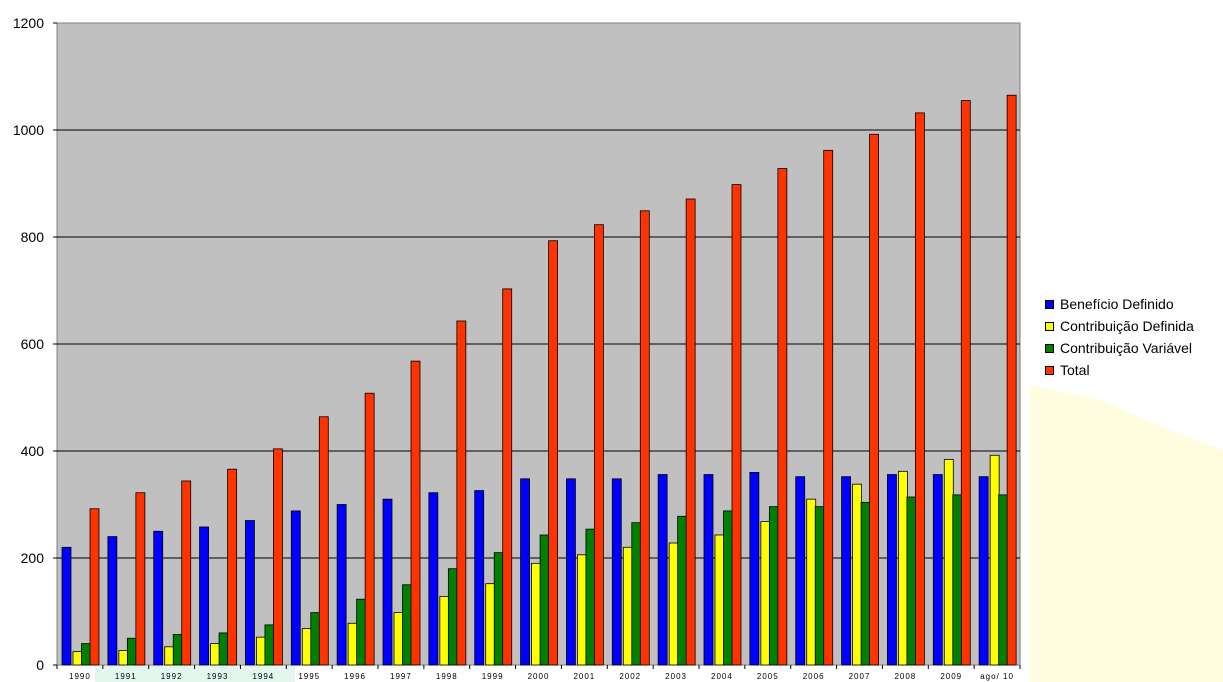 This screenshot has height=682, width=1223. I want to click on bar-contribui-o-definida-1994, so click(261, 651).